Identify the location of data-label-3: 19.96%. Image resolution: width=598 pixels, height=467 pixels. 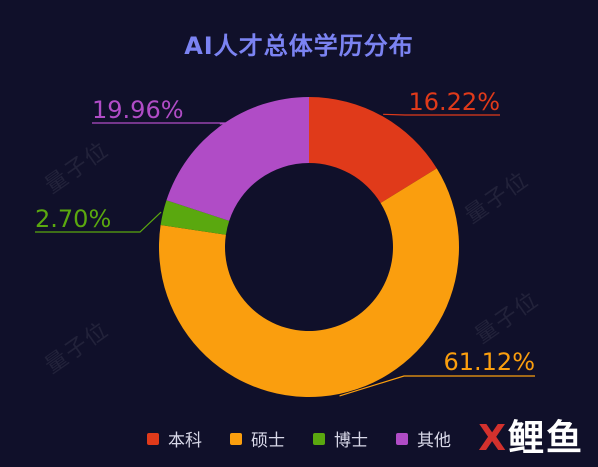
(138, 110).